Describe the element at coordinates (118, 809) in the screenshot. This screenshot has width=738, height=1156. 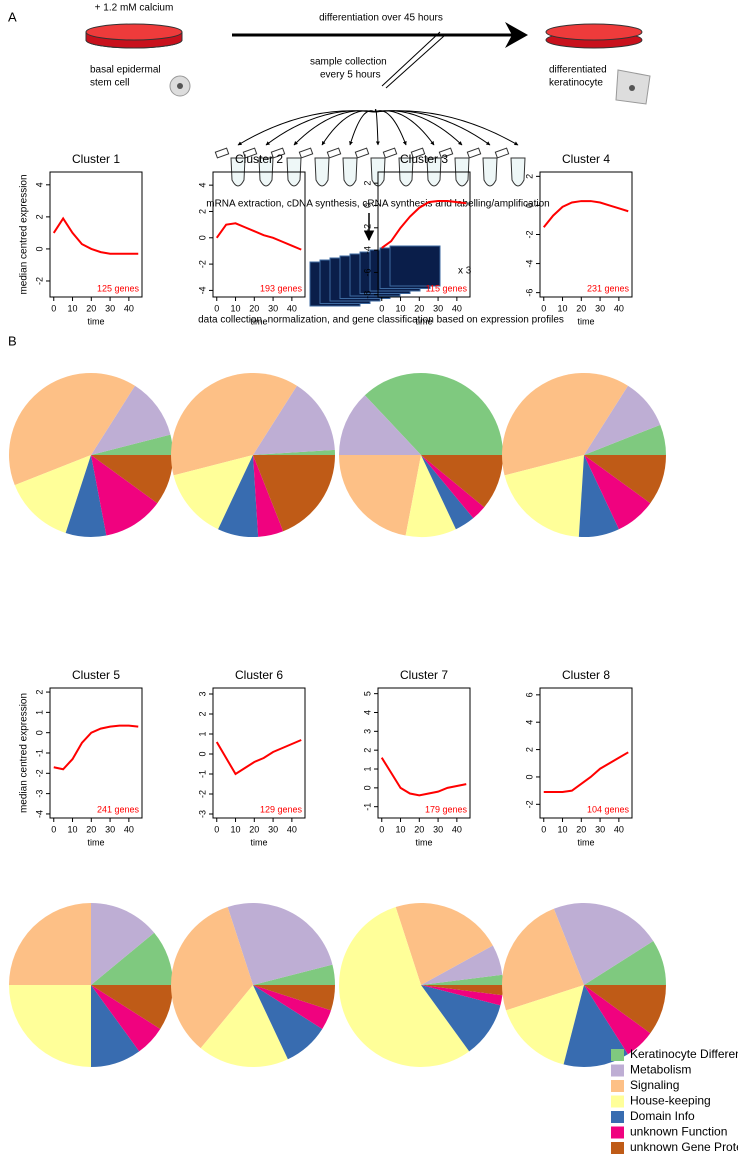
I see `gene-count: 241 genes` at that location.